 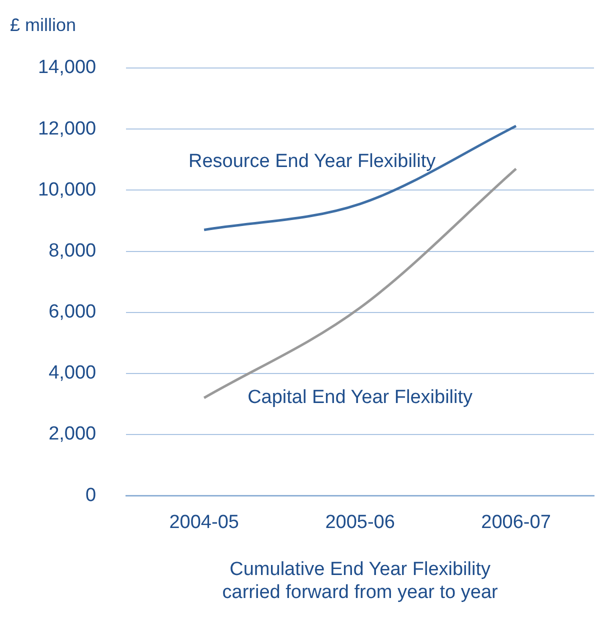 What do you see at coordinates (43, 24) in the screenshot?
I see `y-axis-title: £ million` at bounding box center [43, 24].